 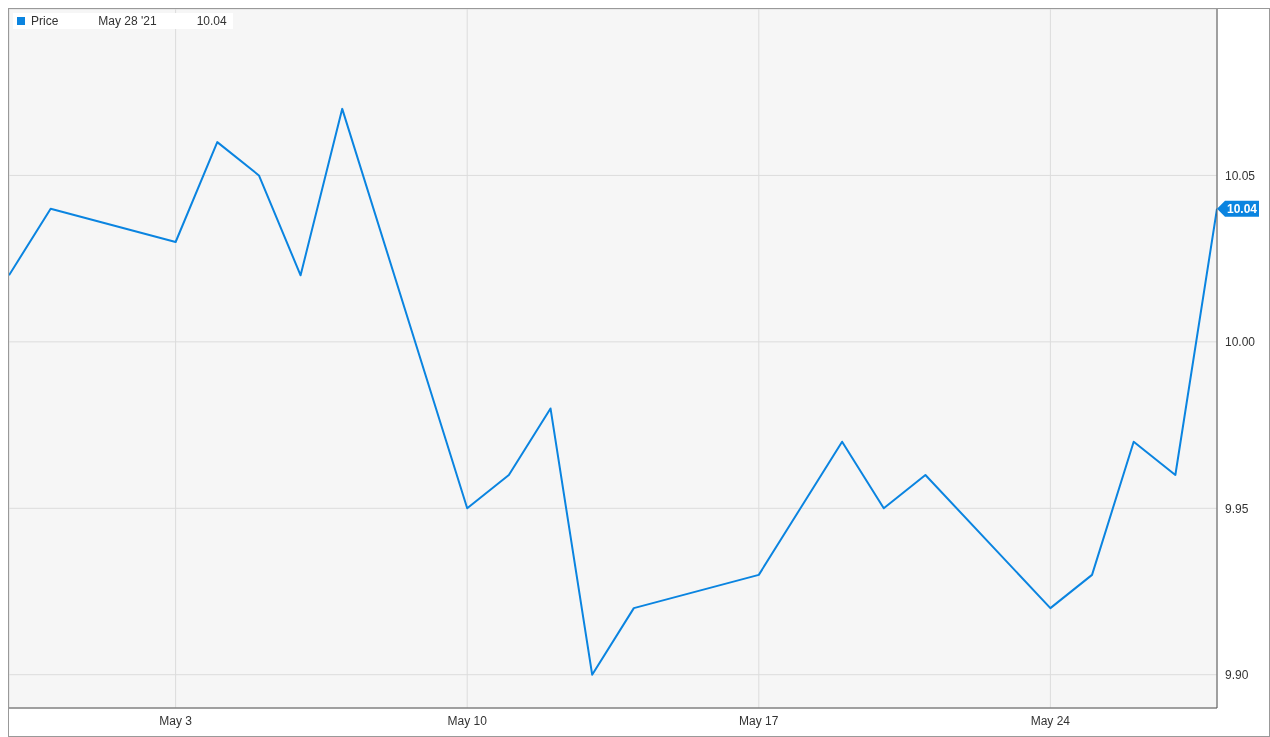 What do you see at coordinates (1050, 720) in the screenshot?
I see `x-tick-label: May 24` at bounding box center [1050, 720].